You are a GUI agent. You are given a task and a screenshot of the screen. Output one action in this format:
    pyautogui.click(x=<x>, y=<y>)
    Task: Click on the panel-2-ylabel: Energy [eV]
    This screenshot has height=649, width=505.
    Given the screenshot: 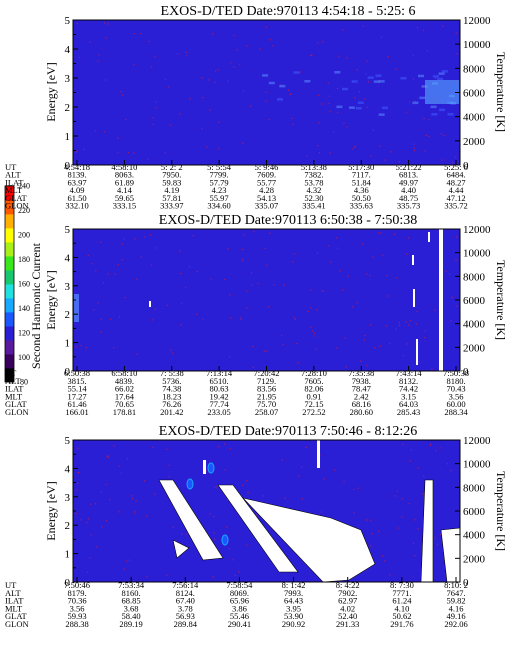 What is the action you would take?
    pyautogui.click(x=51, y=299)
    